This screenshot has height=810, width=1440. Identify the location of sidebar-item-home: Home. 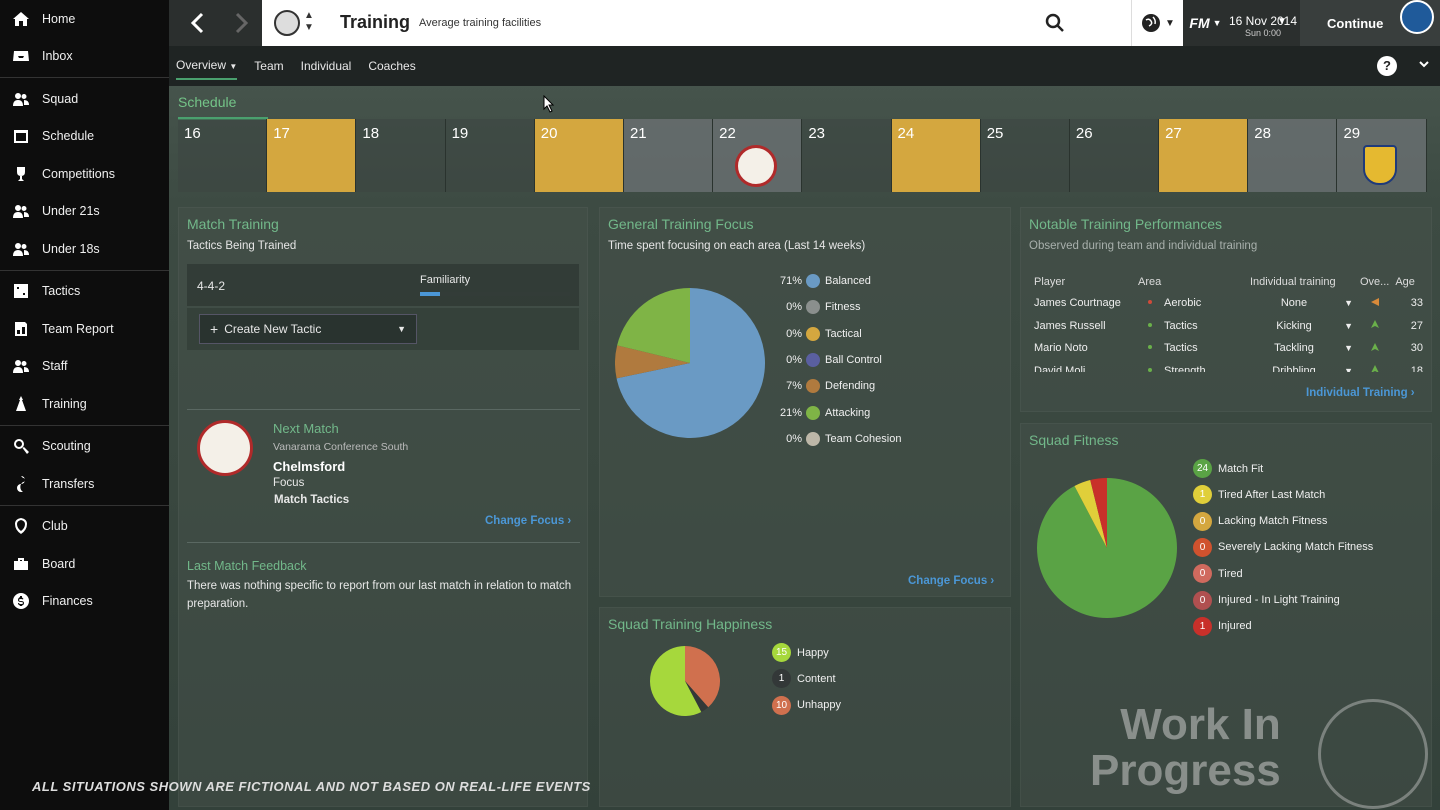
(84, 19).